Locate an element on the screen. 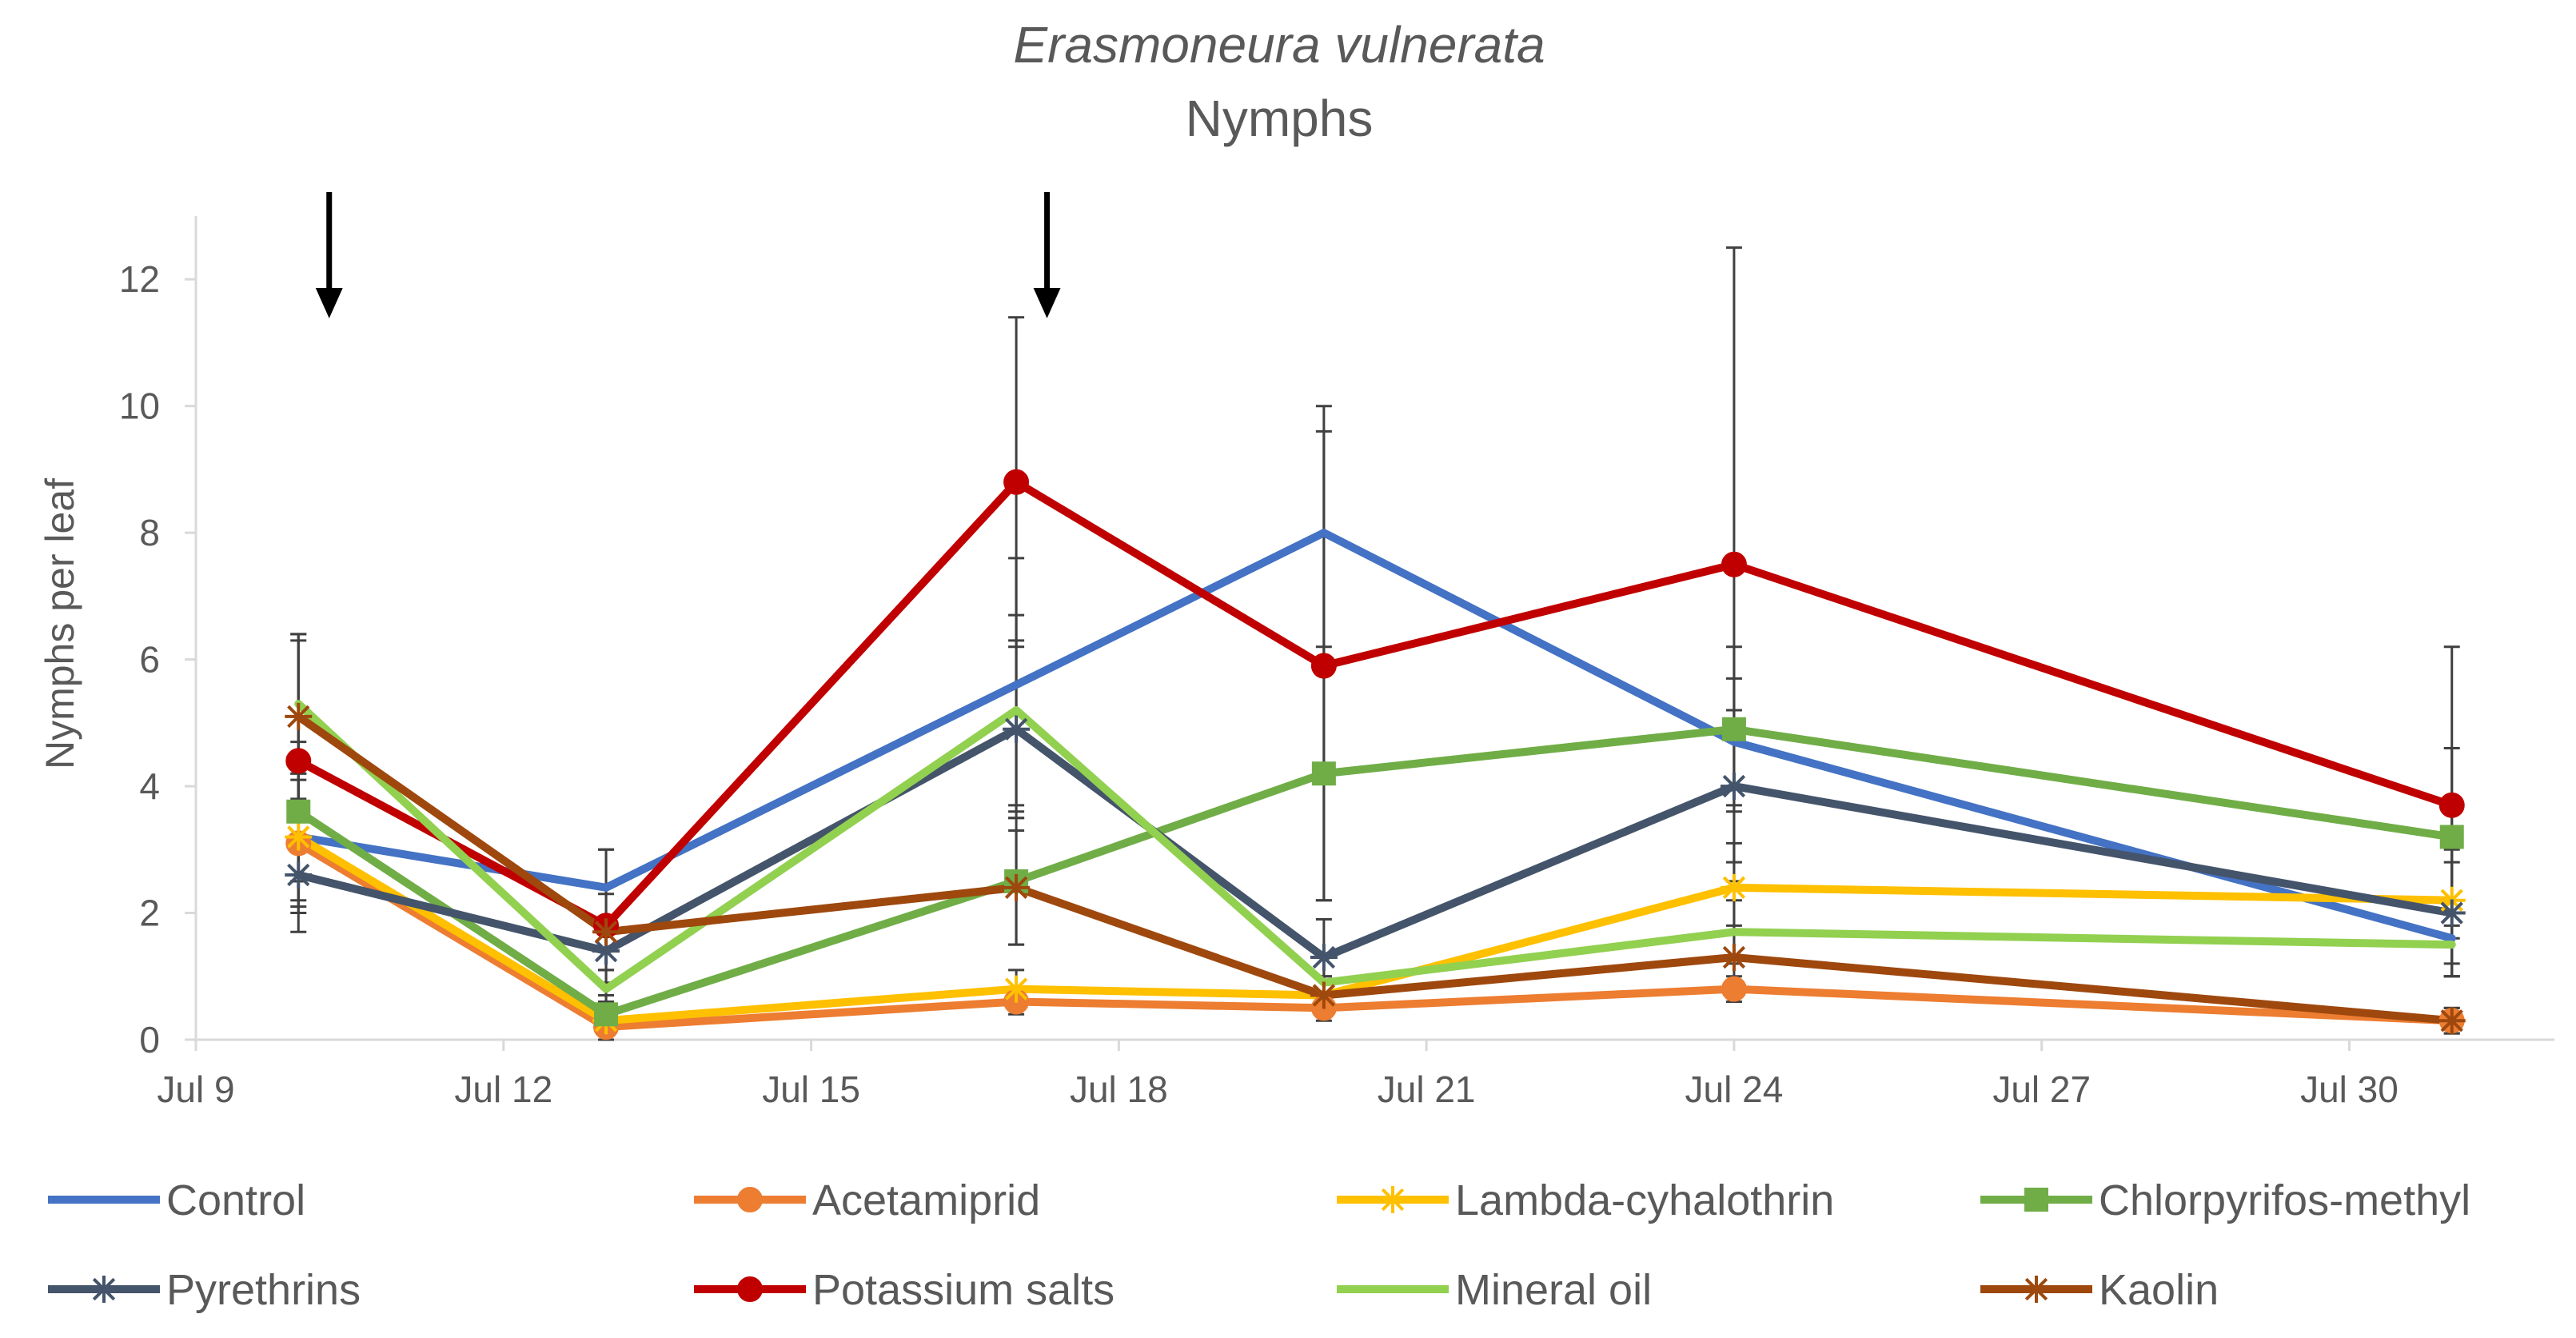  x-tick-label: Jul 30 is located at coordinates (2349, 1089).